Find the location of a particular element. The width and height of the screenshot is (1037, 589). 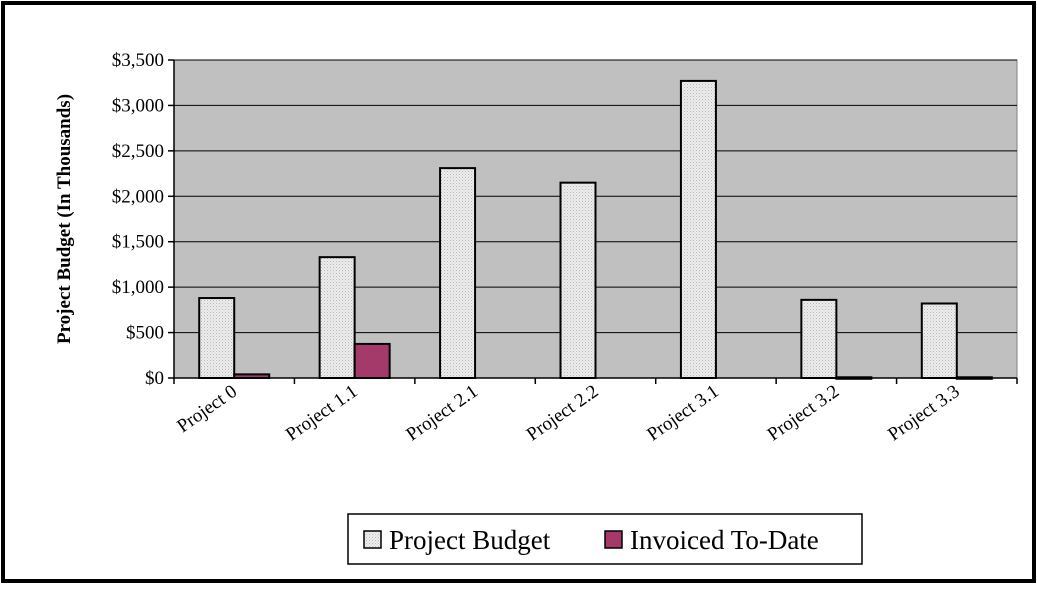

y-tick-label: $0 is located at coordinates (154, 378).